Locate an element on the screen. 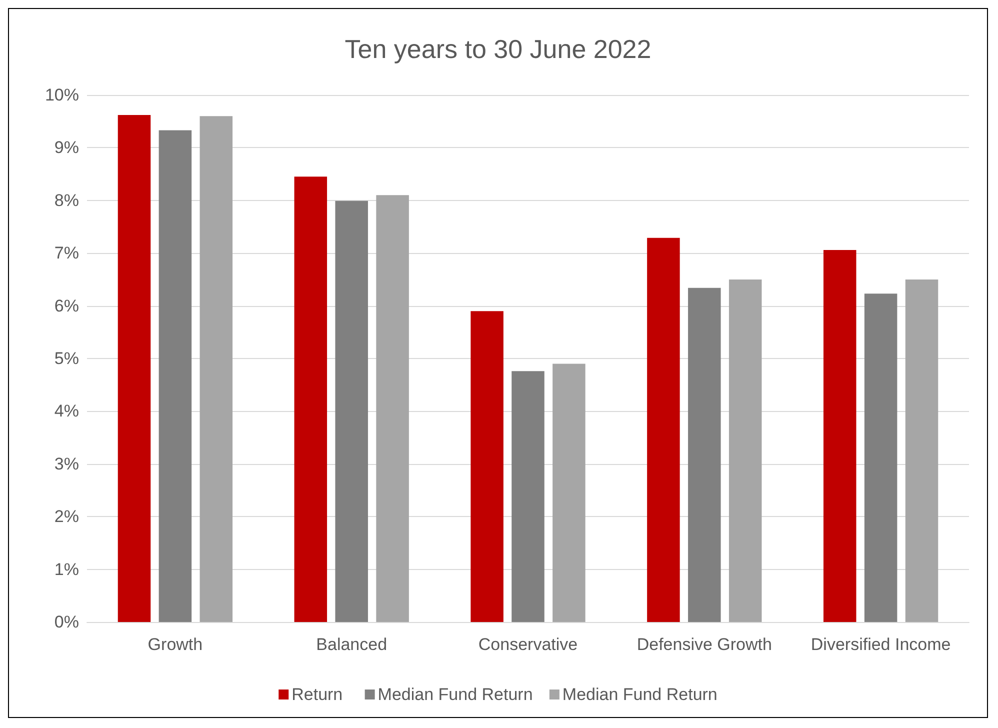 This screenshot has width=998, height=728. x-tick-label: Conservative is located at coordinates (528, 644).